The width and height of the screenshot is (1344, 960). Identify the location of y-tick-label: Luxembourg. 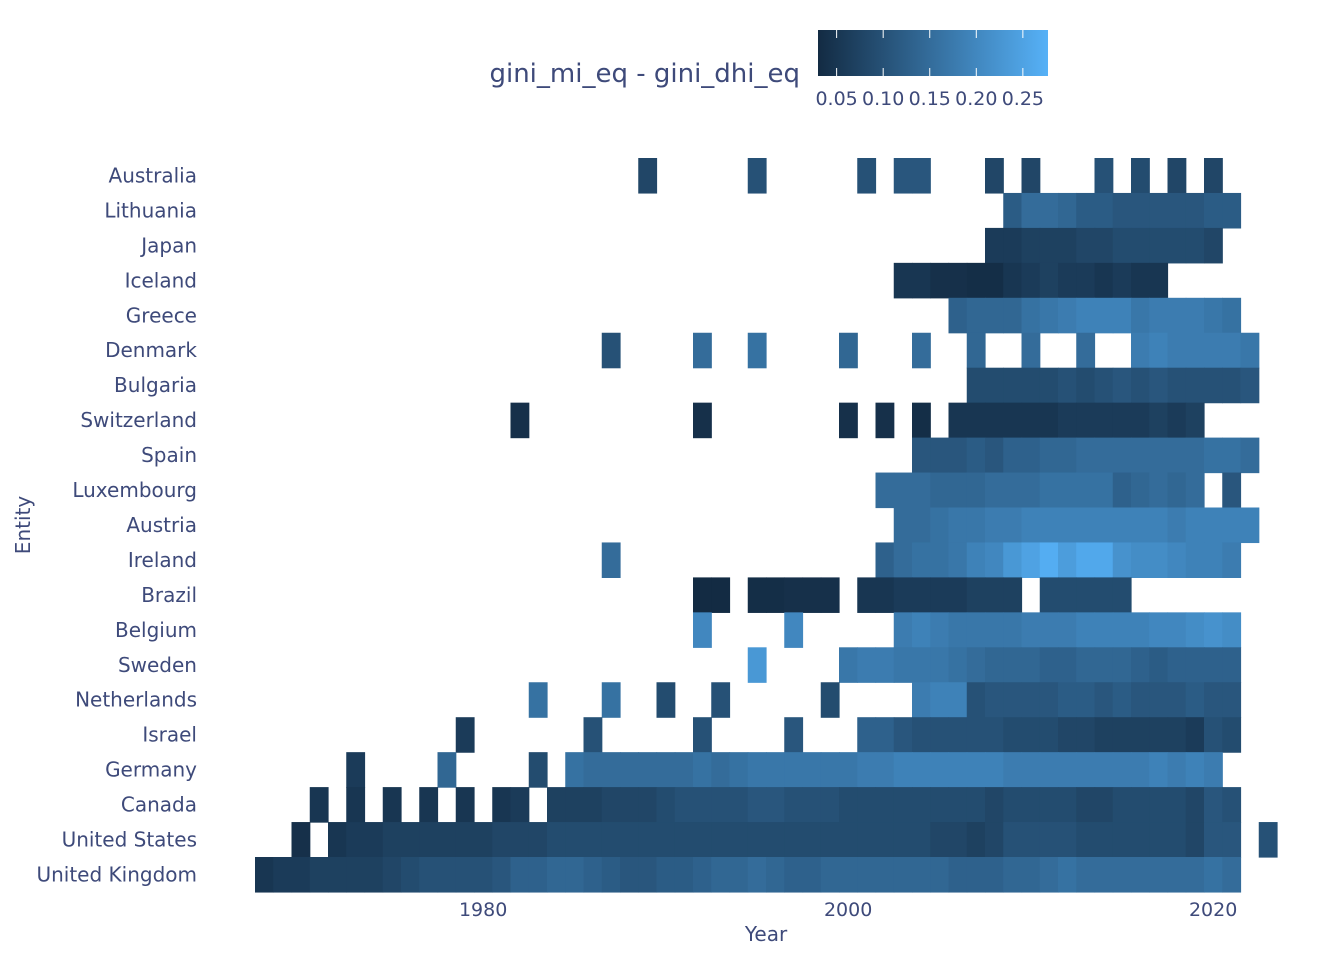
(134, 490).